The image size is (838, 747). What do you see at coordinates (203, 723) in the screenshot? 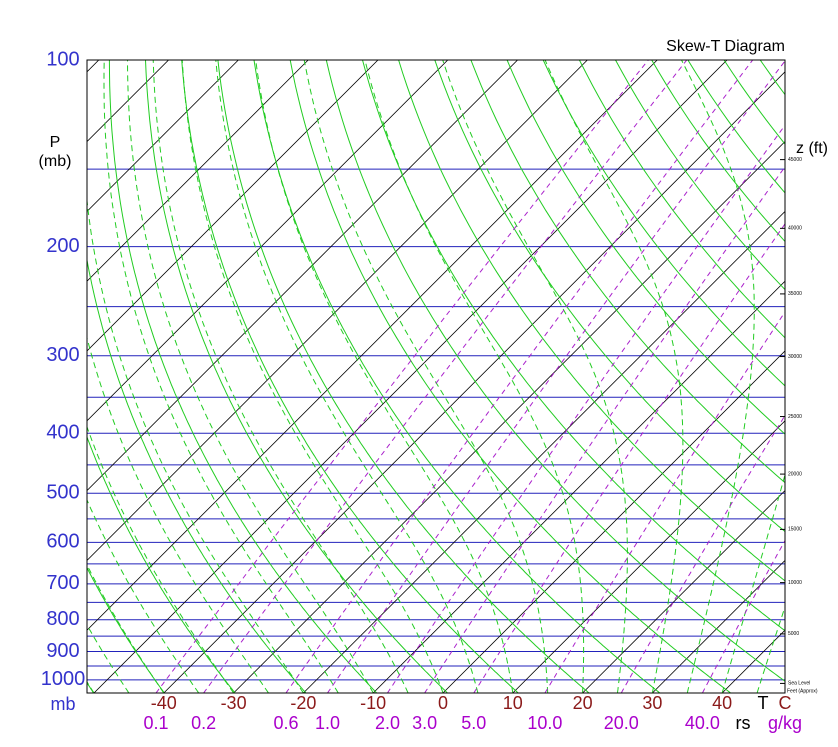
I see `mixing-ratio-label: 0.2` at bounding box center [203, 723].